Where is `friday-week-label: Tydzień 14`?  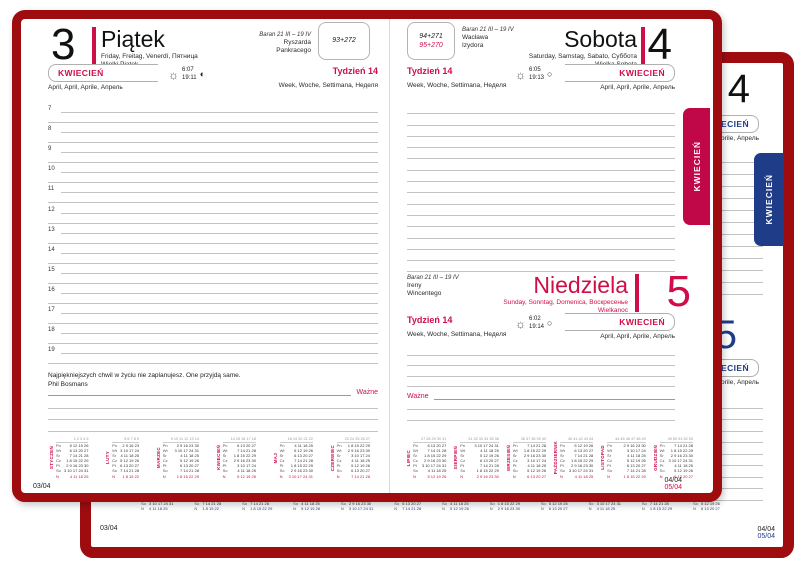
friday-week-label: Tydzień 14 is located at coordinates (355, 71).